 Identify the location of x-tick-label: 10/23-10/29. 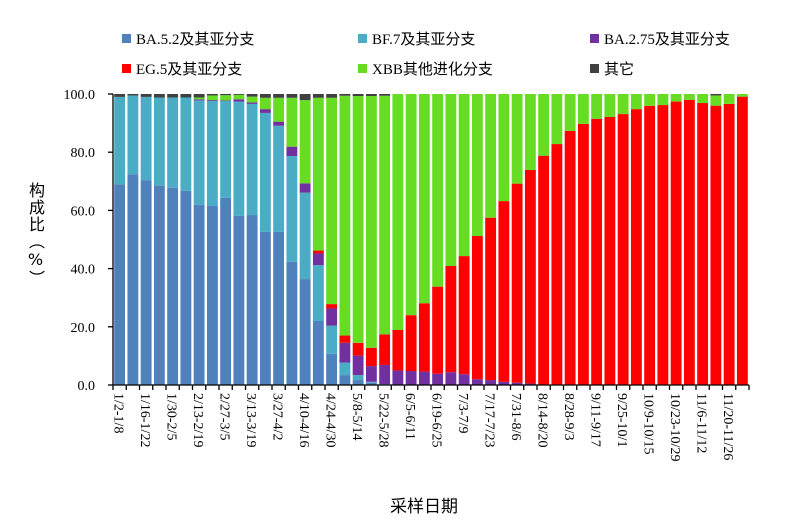
(674, 427).